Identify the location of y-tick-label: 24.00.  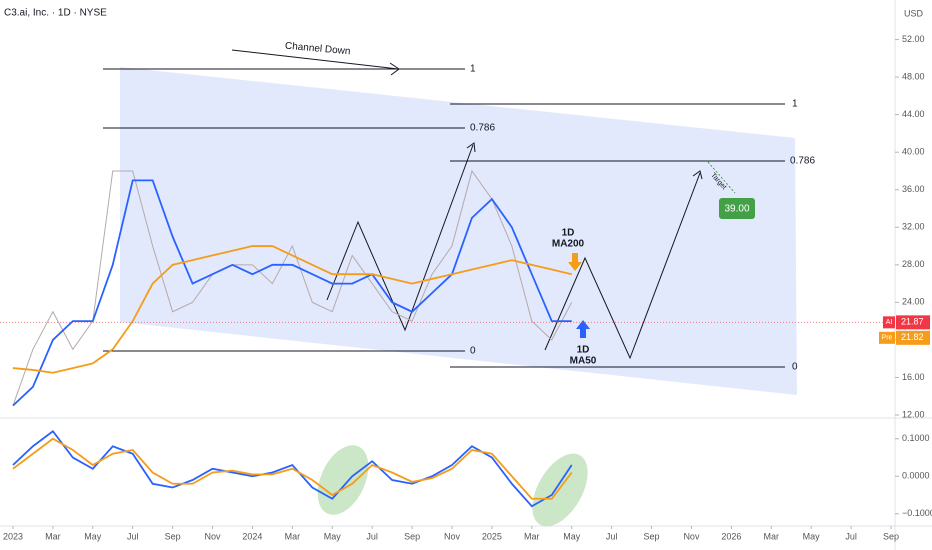
(913, 302).